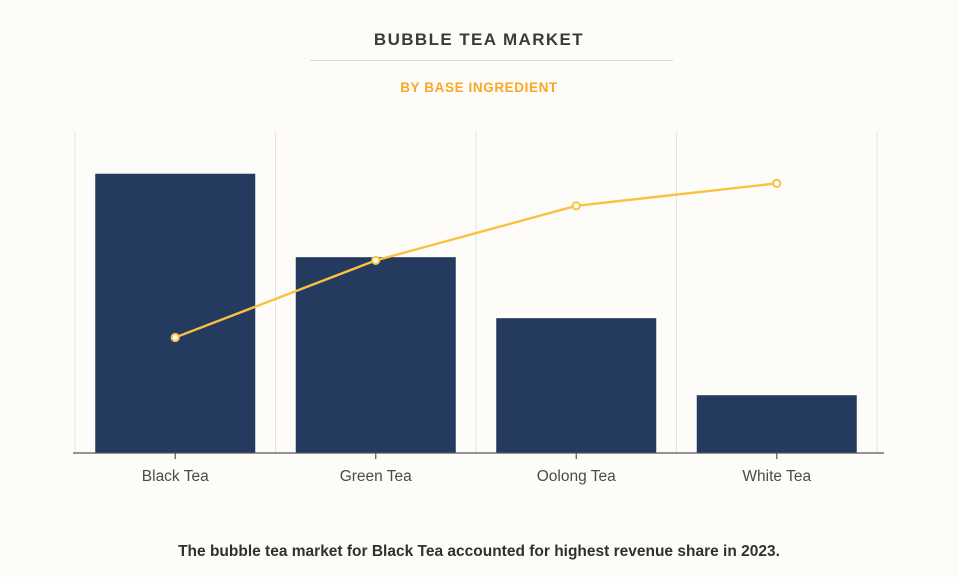  I want to click on title-divider, so click(491, 60).